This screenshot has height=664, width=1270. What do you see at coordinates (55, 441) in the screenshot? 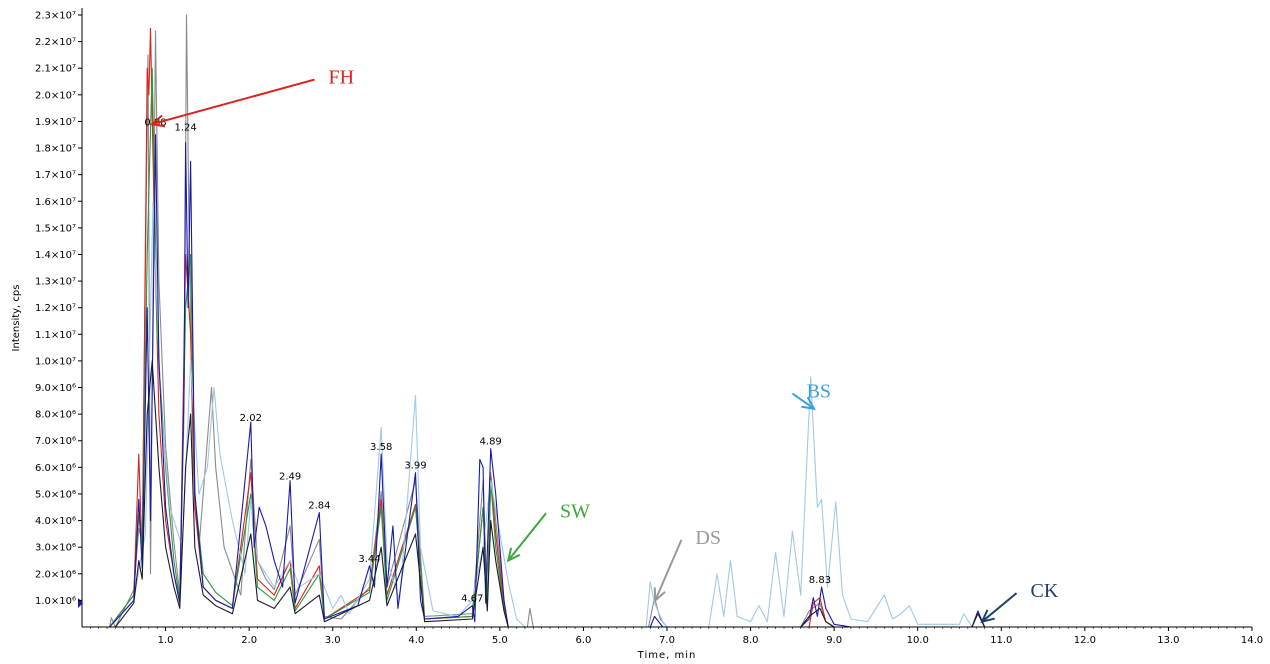
I see `y-tick-label: 7.0×10⁶` at bounding box center [55, 441].